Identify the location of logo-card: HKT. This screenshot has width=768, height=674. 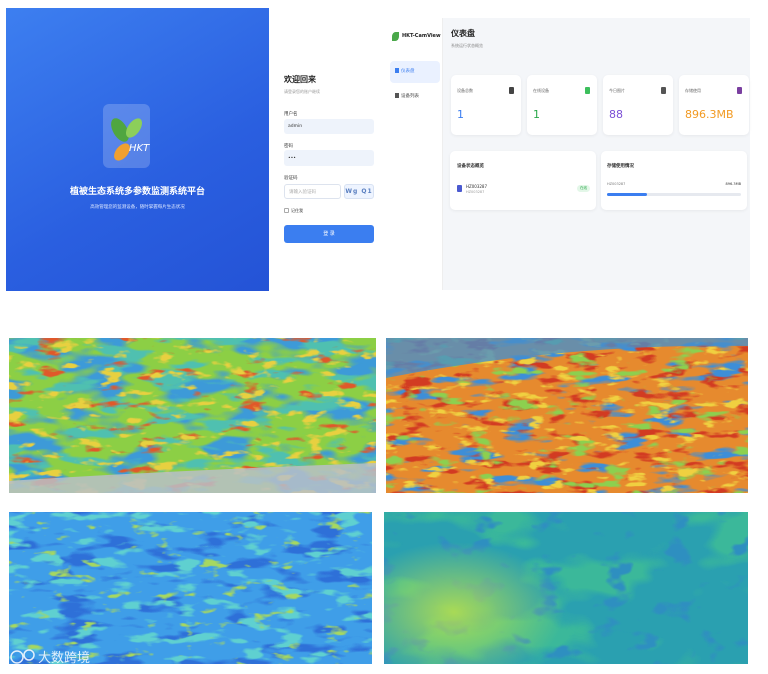
(126, 136).